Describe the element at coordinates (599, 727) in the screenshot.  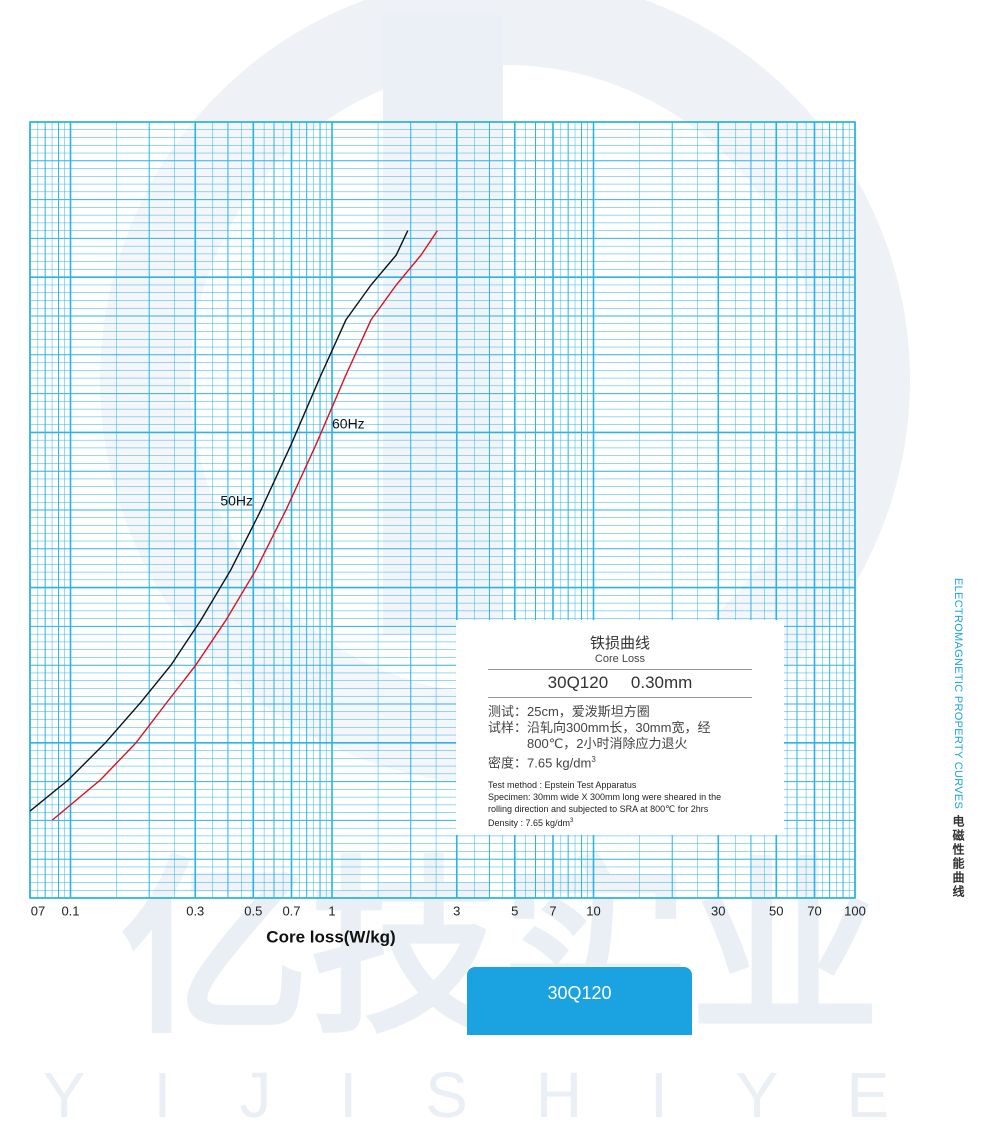
I see `cn-line: 试样：沿轧向300mm长，30mm宽，经` at that location.